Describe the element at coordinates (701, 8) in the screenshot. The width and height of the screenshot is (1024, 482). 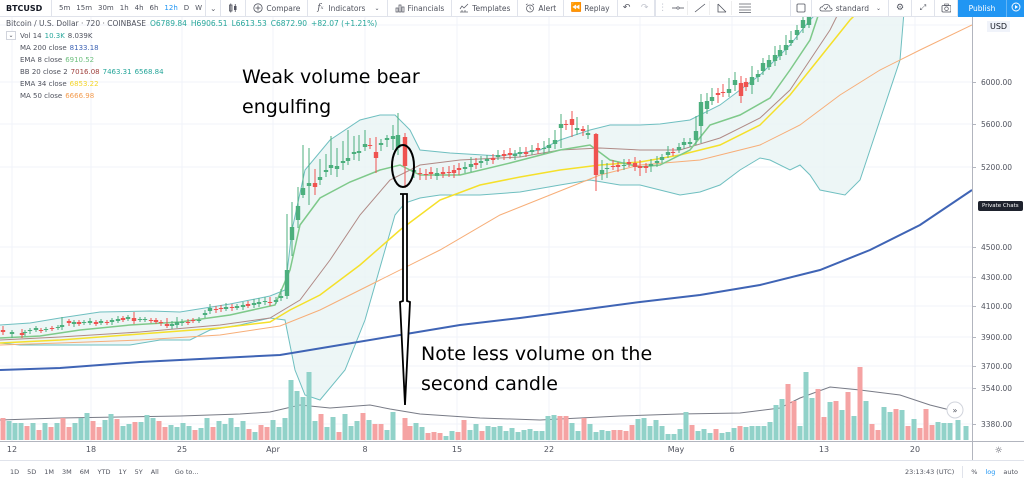
I see `trend-line-icon` at that location.